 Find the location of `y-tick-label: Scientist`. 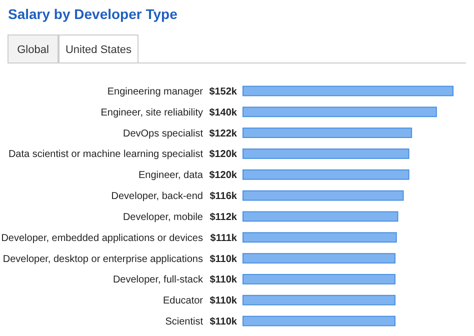

y-tick-label: Scientist is located at coordinates (184, 322).